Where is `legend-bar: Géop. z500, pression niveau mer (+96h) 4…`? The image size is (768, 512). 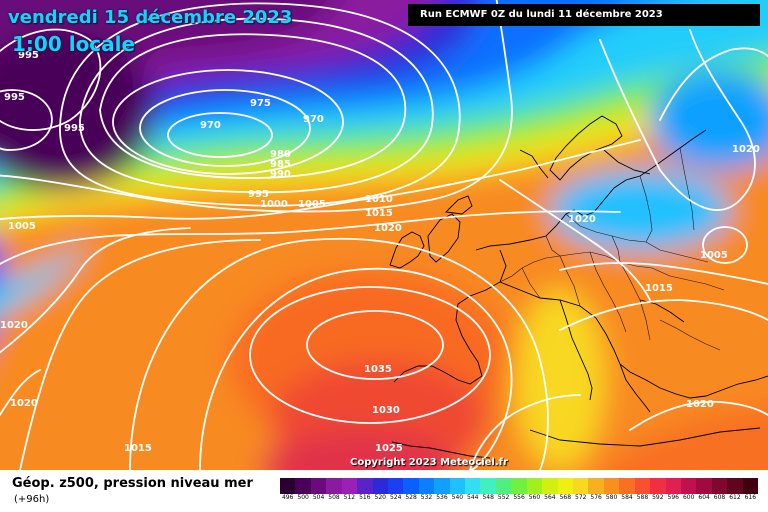
legend-bar: Géop. z500, pression niveau mer (+96h) 4… is located at coordinates (384, 491).